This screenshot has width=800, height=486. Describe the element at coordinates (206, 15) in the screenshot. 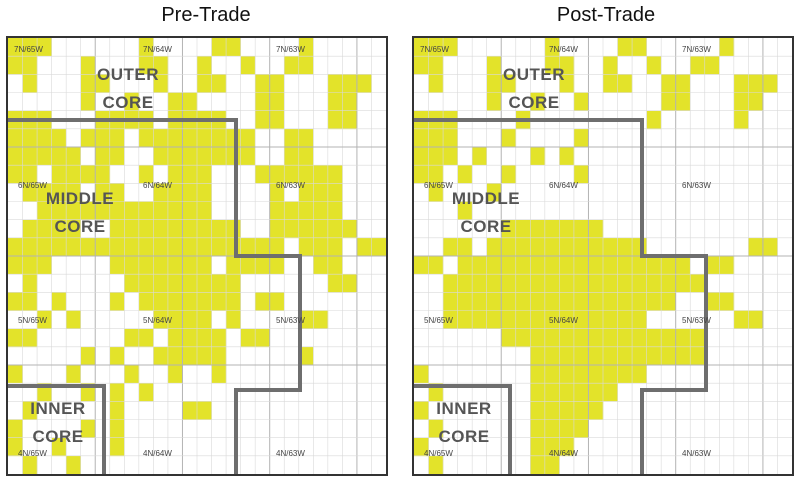

I see `pre-trade-title: Pre-Trade` at that location.